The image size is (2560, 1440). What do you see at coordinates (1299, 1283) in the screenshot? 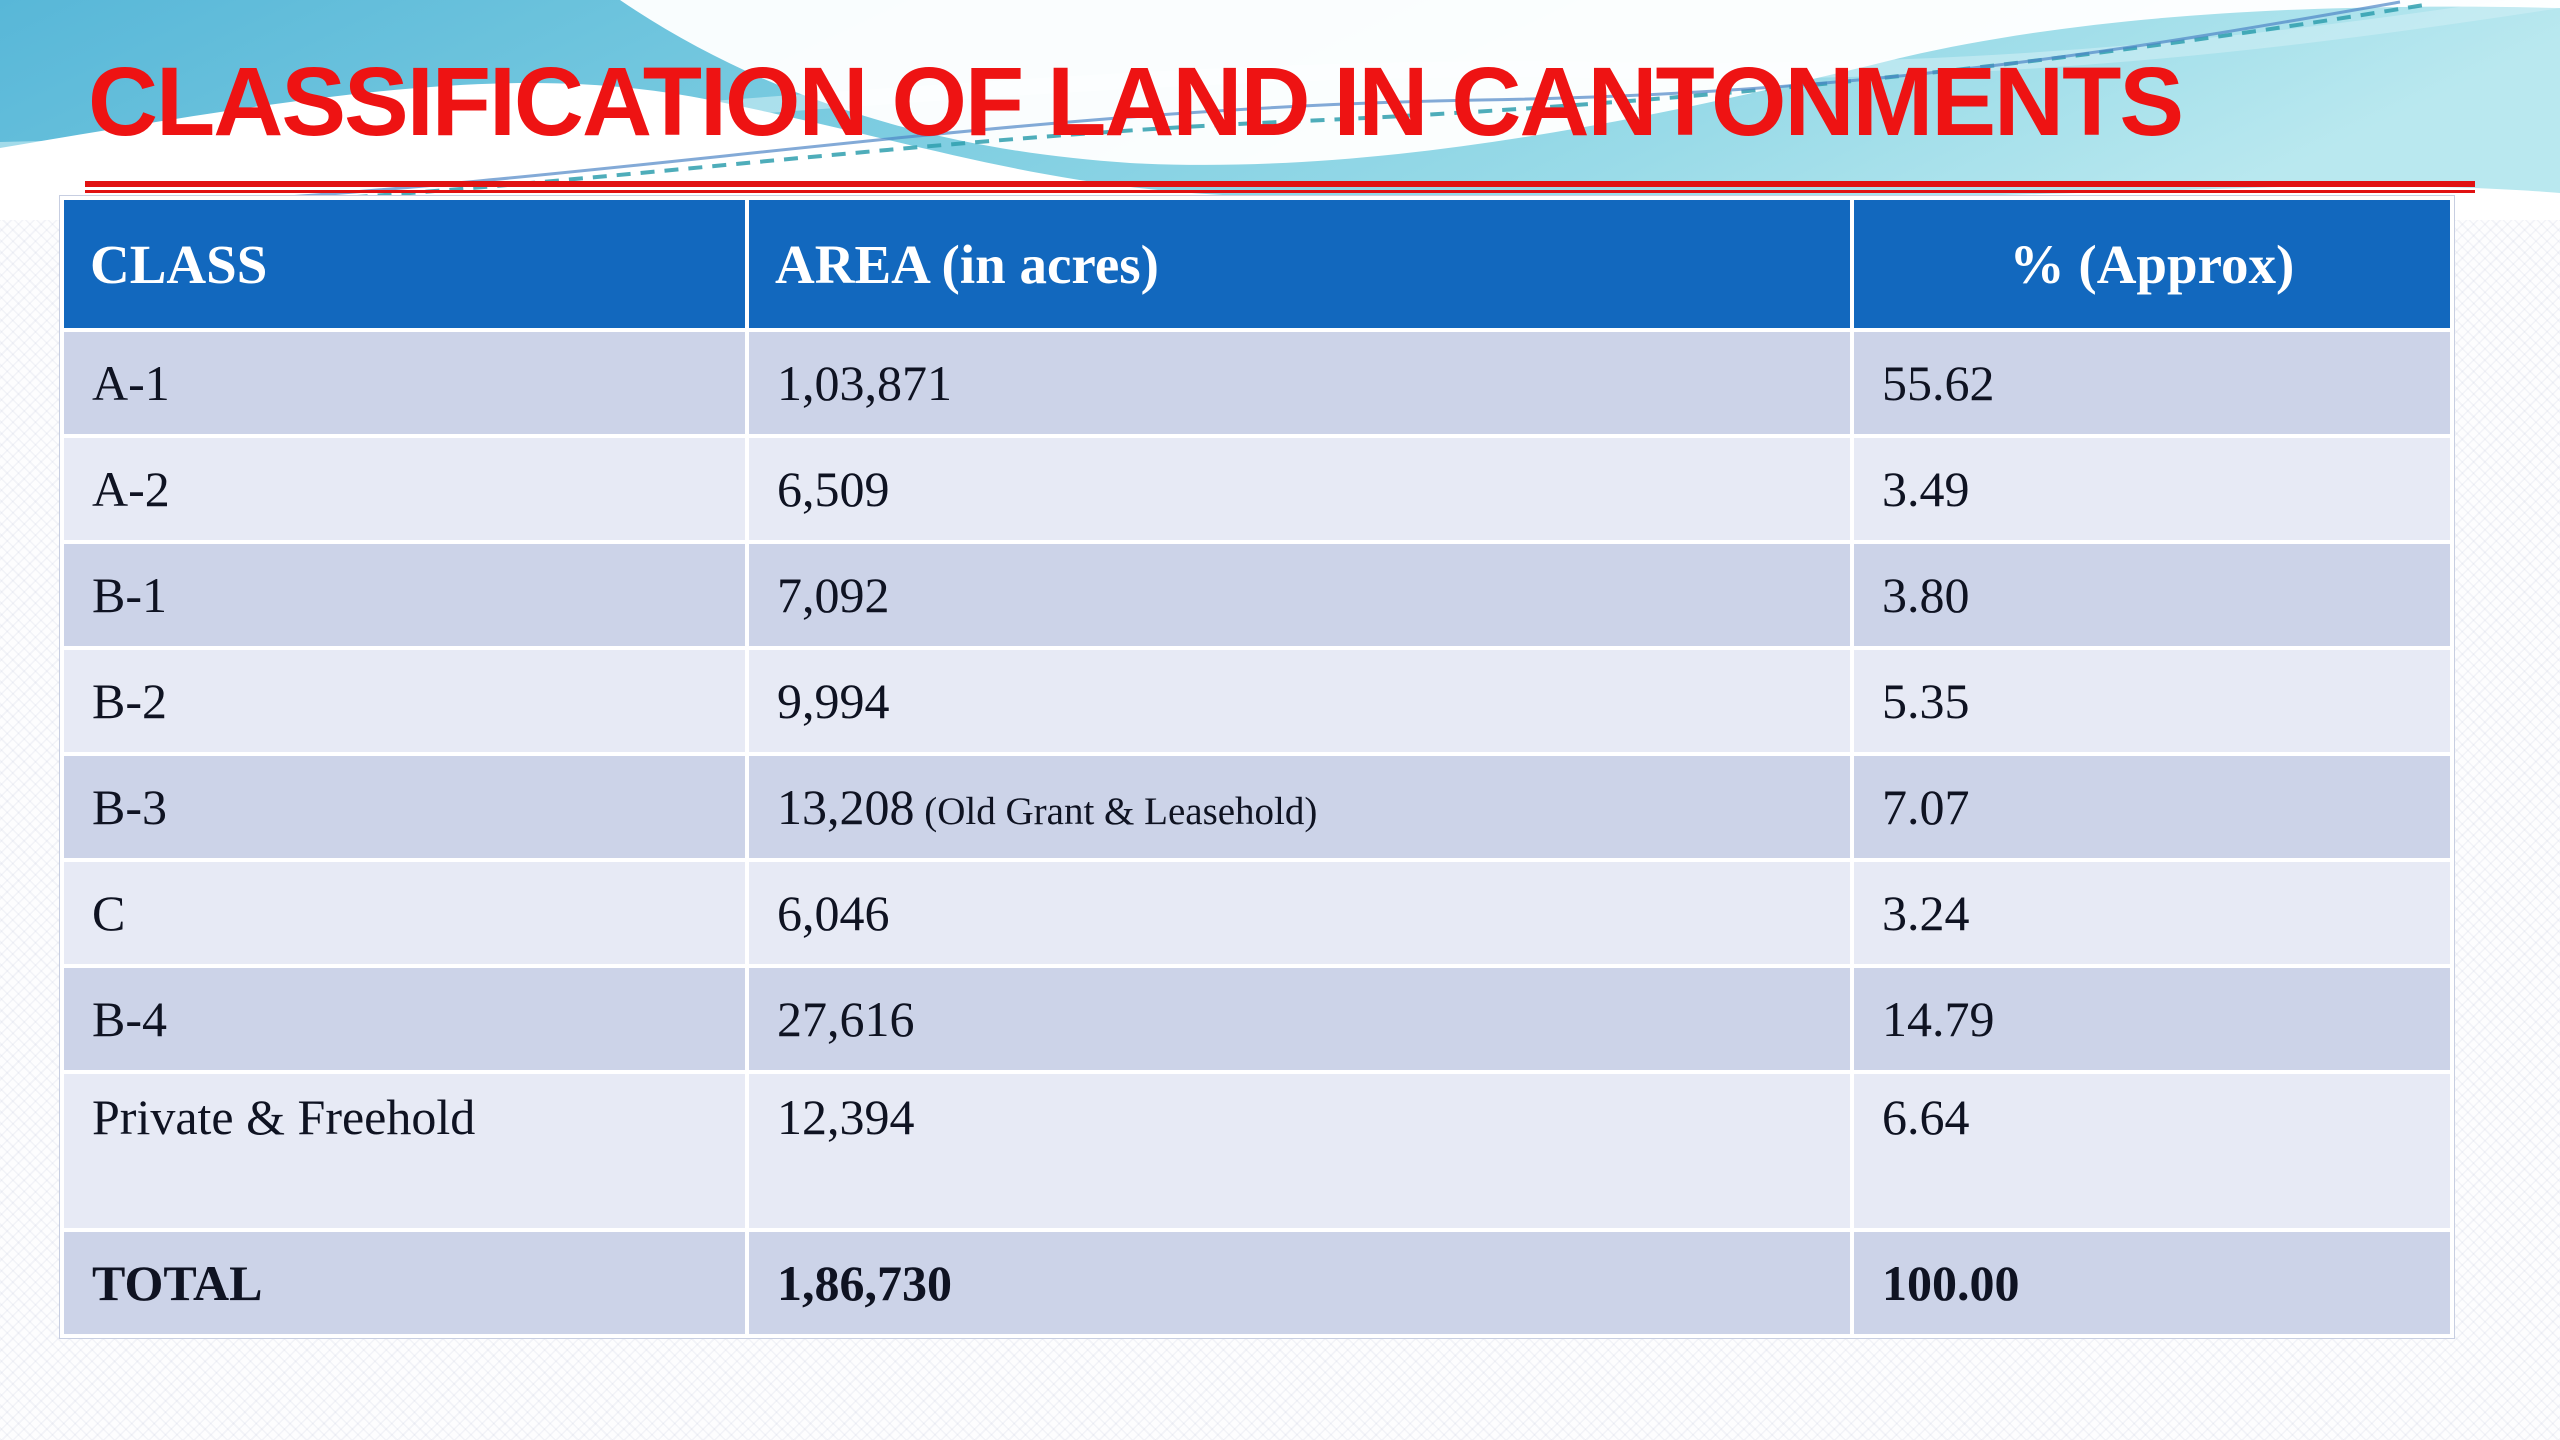
I see `total-area: 1,86,730` at bounding box center [1299, 1283].